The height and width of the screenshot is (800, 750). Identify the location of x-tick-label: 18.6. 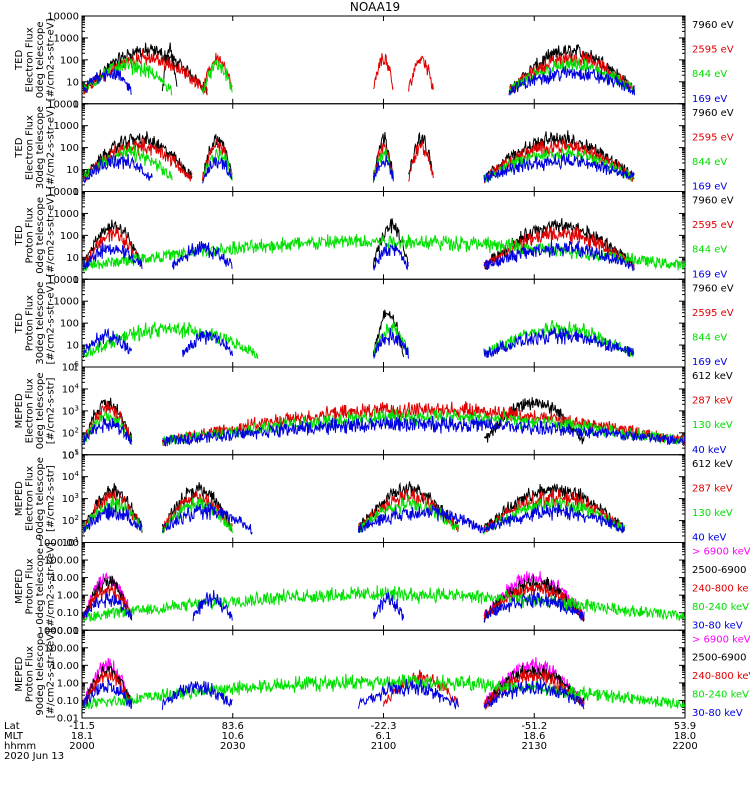
(534, 736).